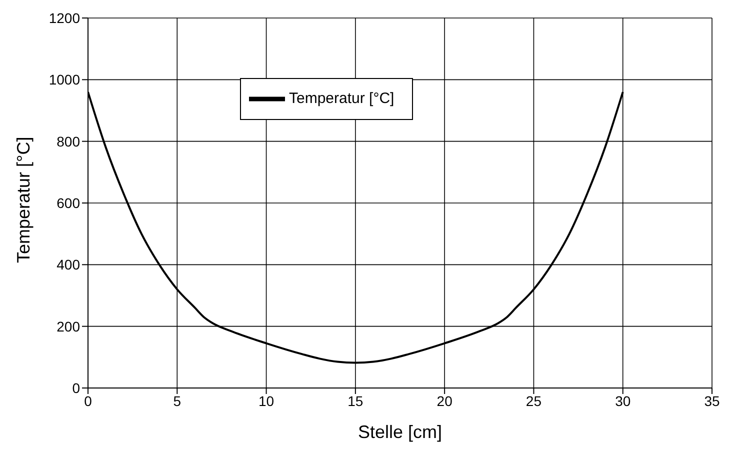 The width and height of the screenshot is (736, 457). I want to click on y-tick-label: 0, so click(76, 388).